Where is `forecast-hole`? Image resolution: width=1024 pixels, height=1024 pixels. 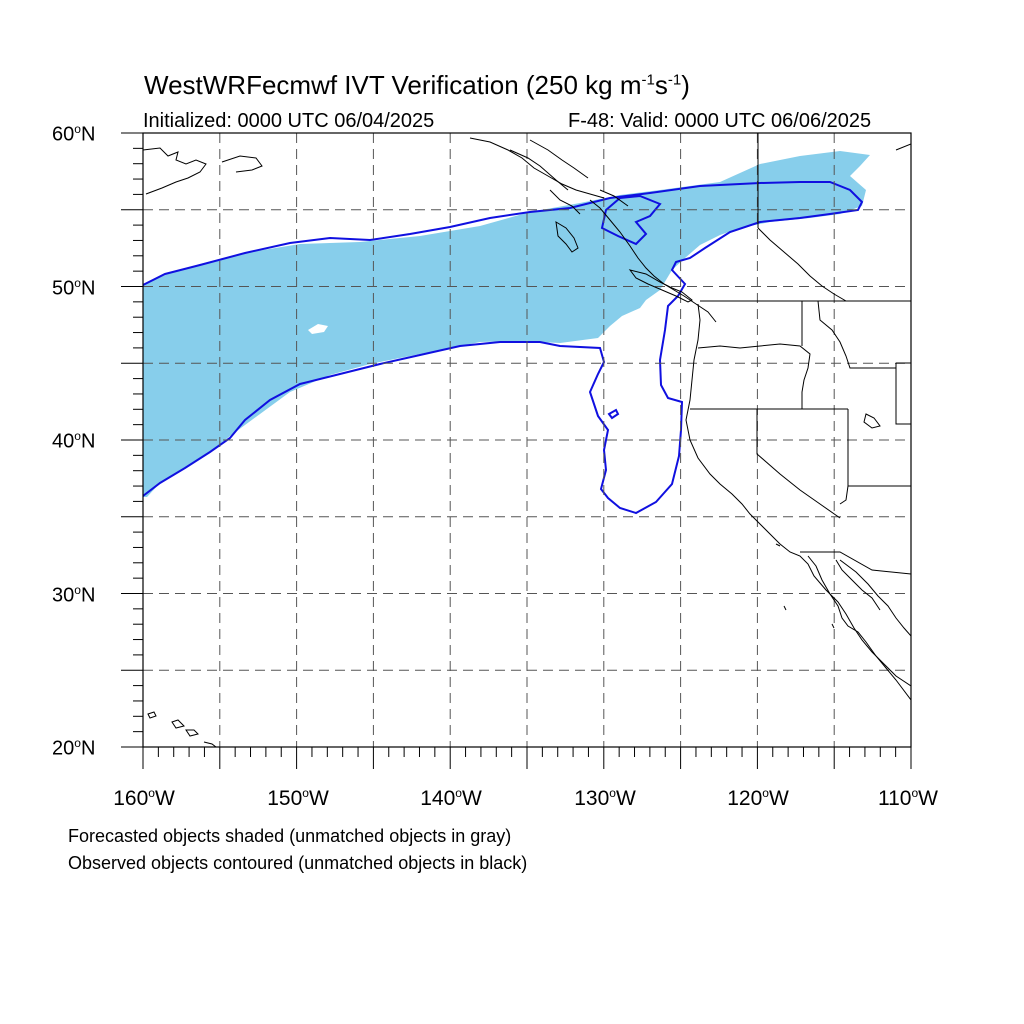
forecast-hole is located at coordinates (318, 329).